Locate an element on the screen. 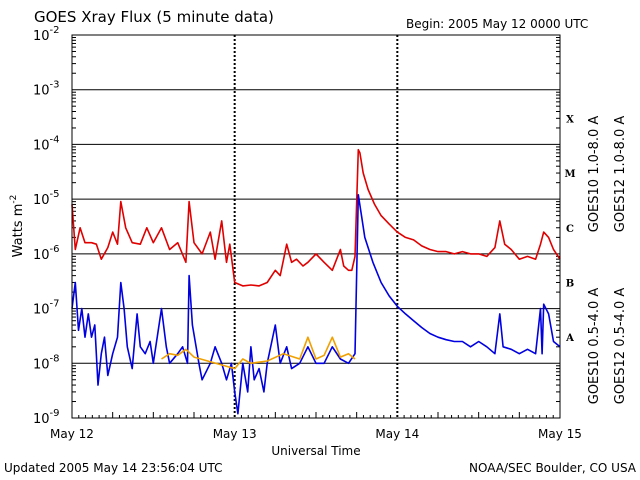 This screenshot has width=640, height=480. y-tick-label: 10⁻³ is located at coordinates (46, 89).